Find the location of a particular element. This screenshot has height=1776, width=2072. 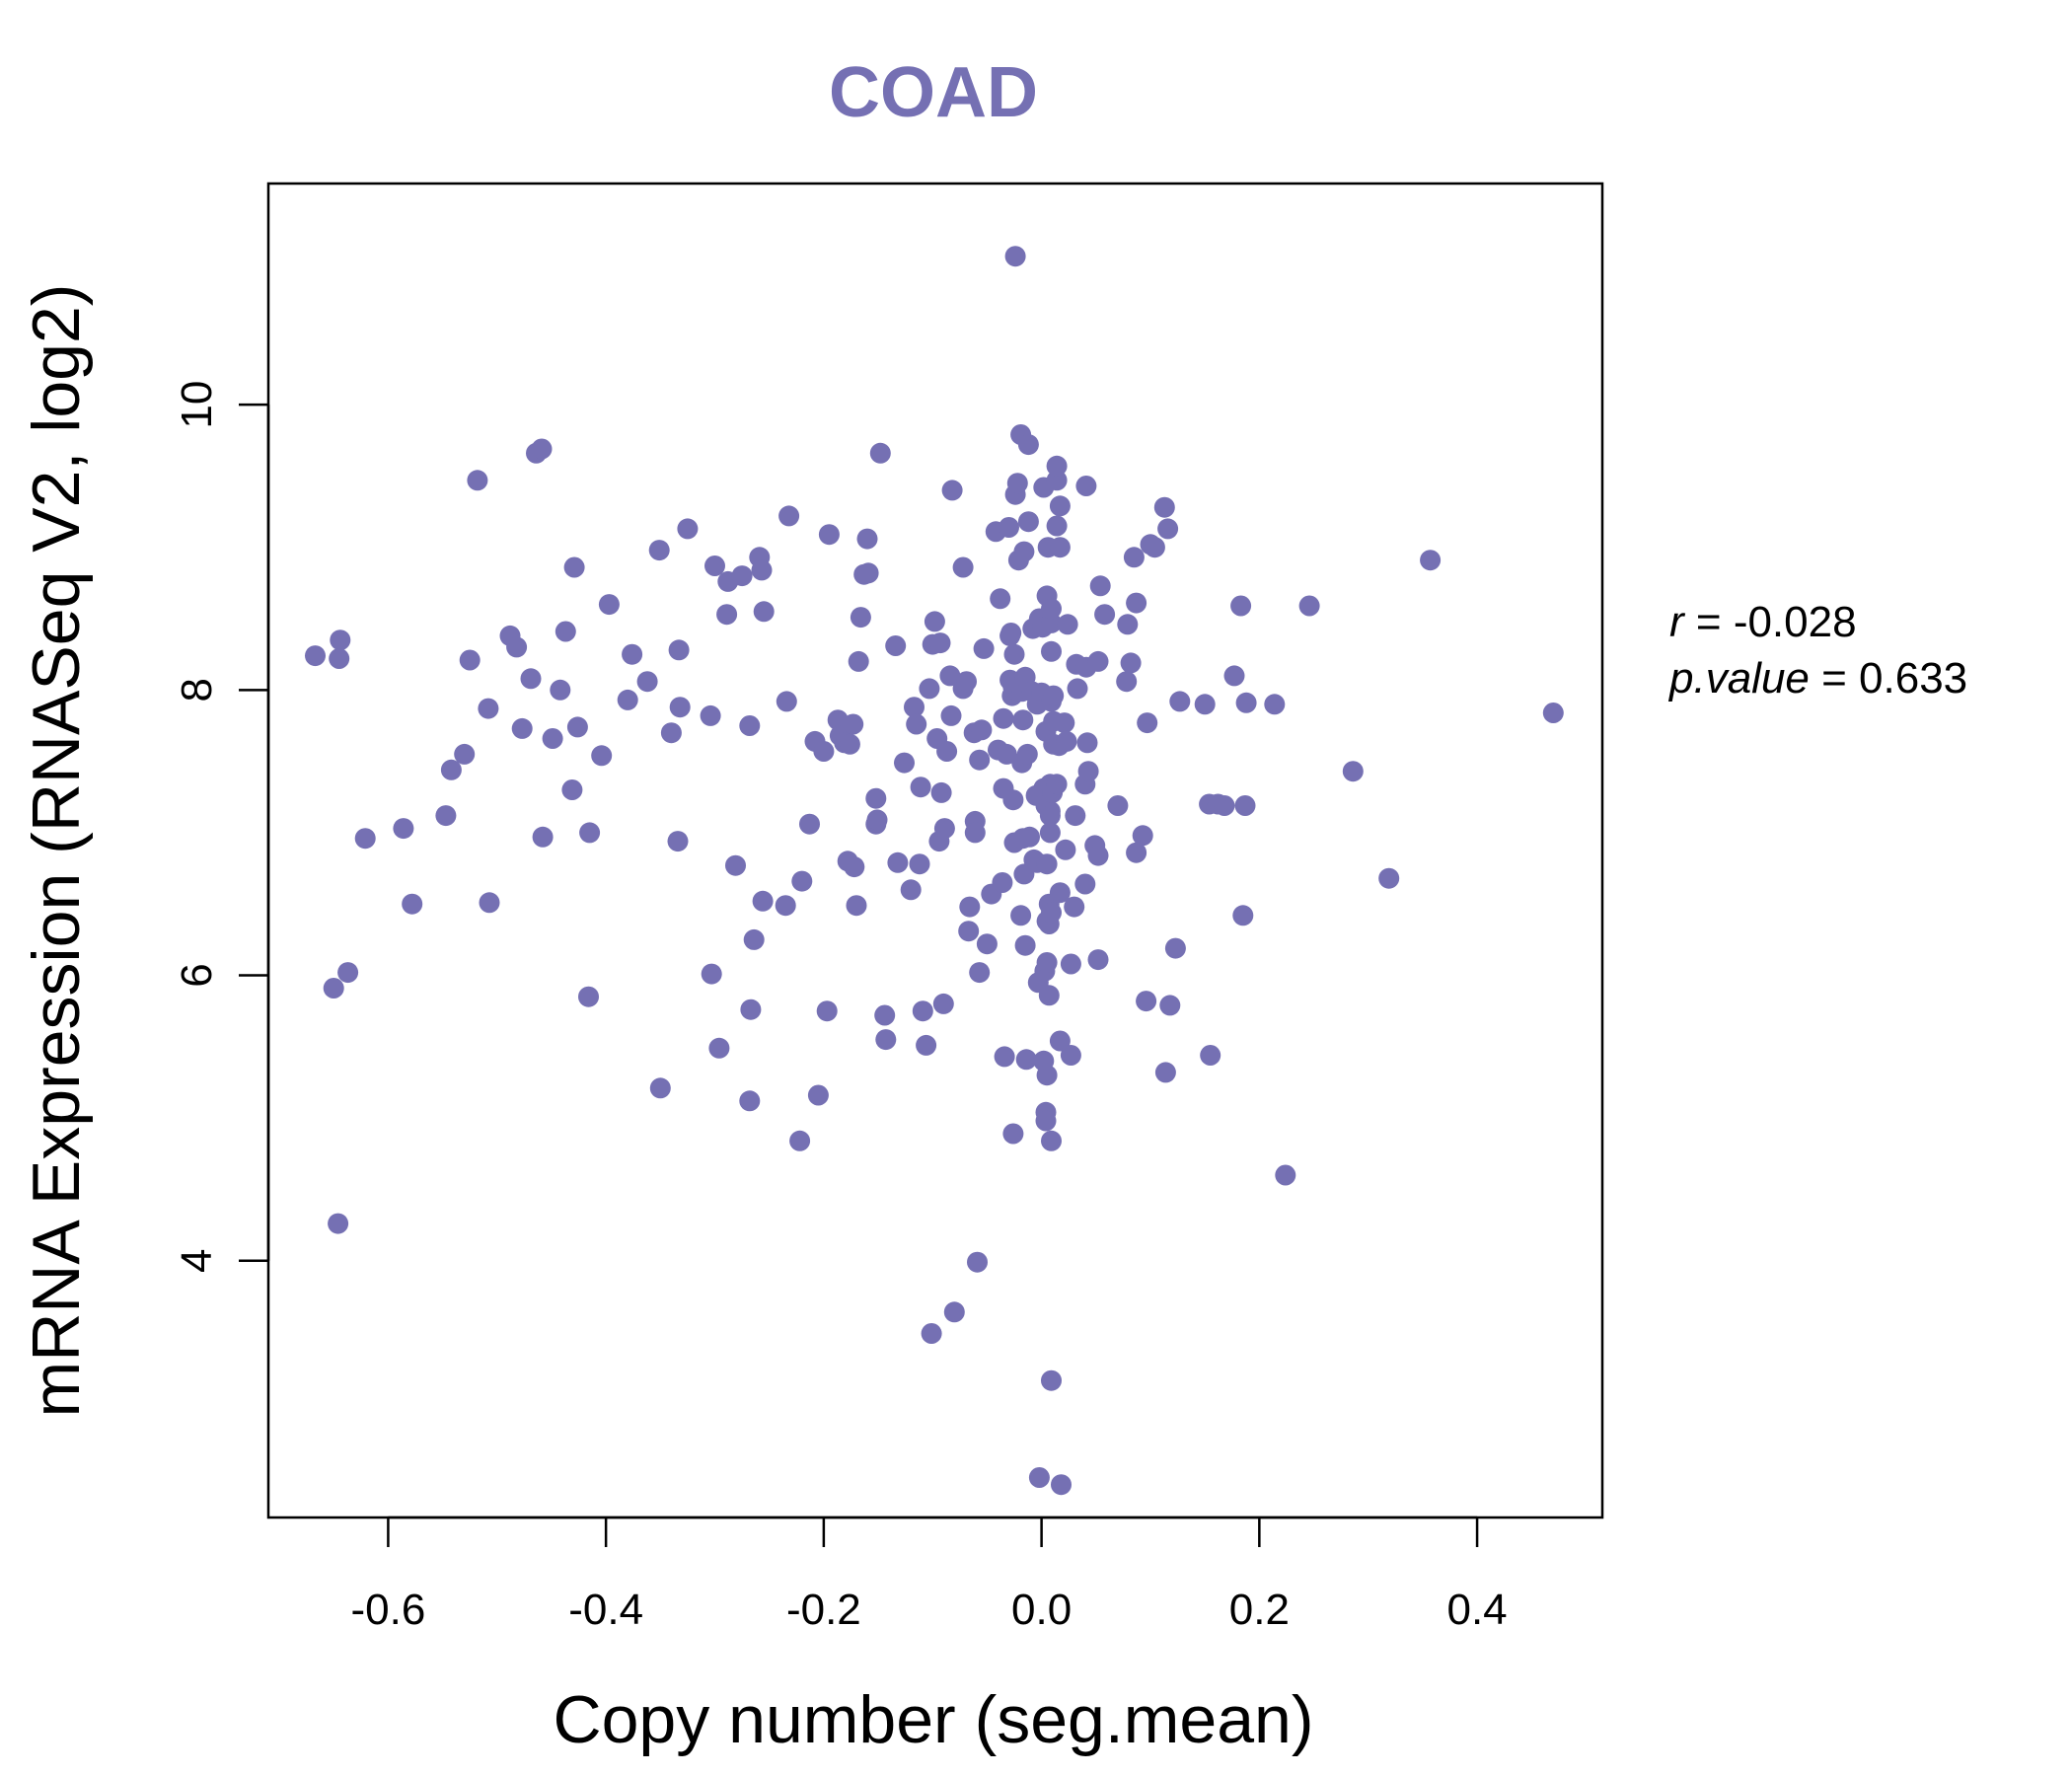

r-label: r is located at coordinates (1677, 622).